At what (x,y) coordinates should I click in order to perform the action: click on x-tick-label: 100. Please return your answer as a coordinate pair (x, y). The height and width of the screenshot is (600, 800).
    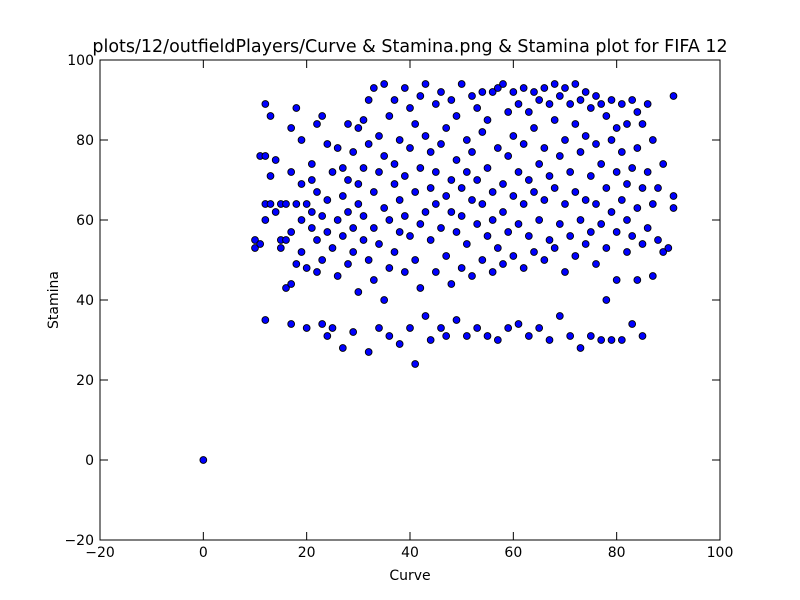
    Looking at the image, I should click on (720, 553).